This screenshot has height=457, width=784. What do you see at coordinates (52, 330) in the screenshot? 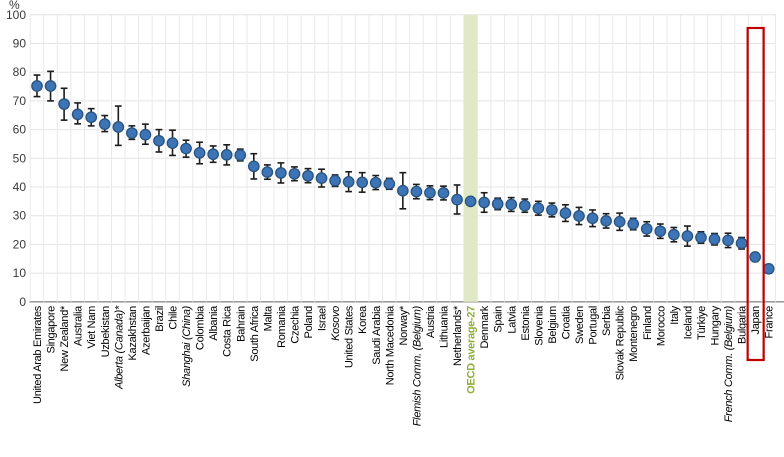
I see `x-axis-label-singapore: Singapore` at bounding box center [52, 330].